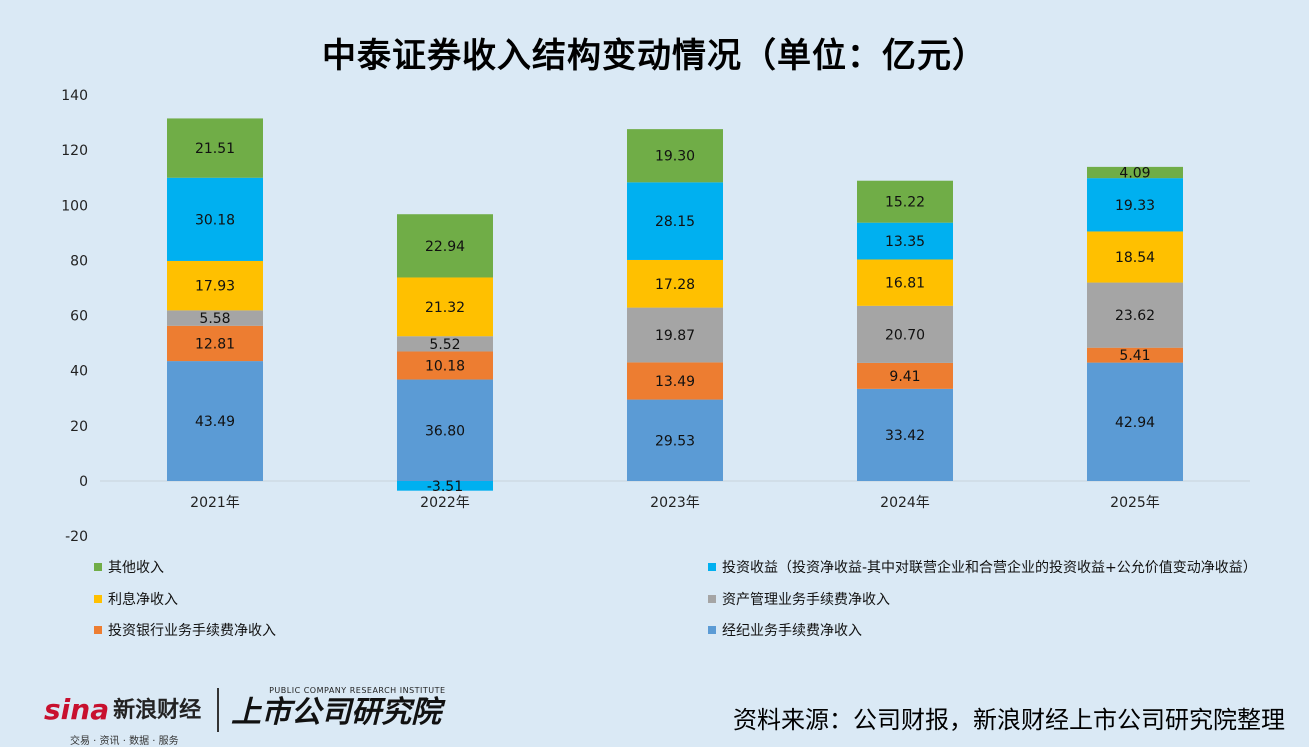  Describe the element at coordinates (98, 599) in the screenshot. I see `legend-swatch-interest` at that location.